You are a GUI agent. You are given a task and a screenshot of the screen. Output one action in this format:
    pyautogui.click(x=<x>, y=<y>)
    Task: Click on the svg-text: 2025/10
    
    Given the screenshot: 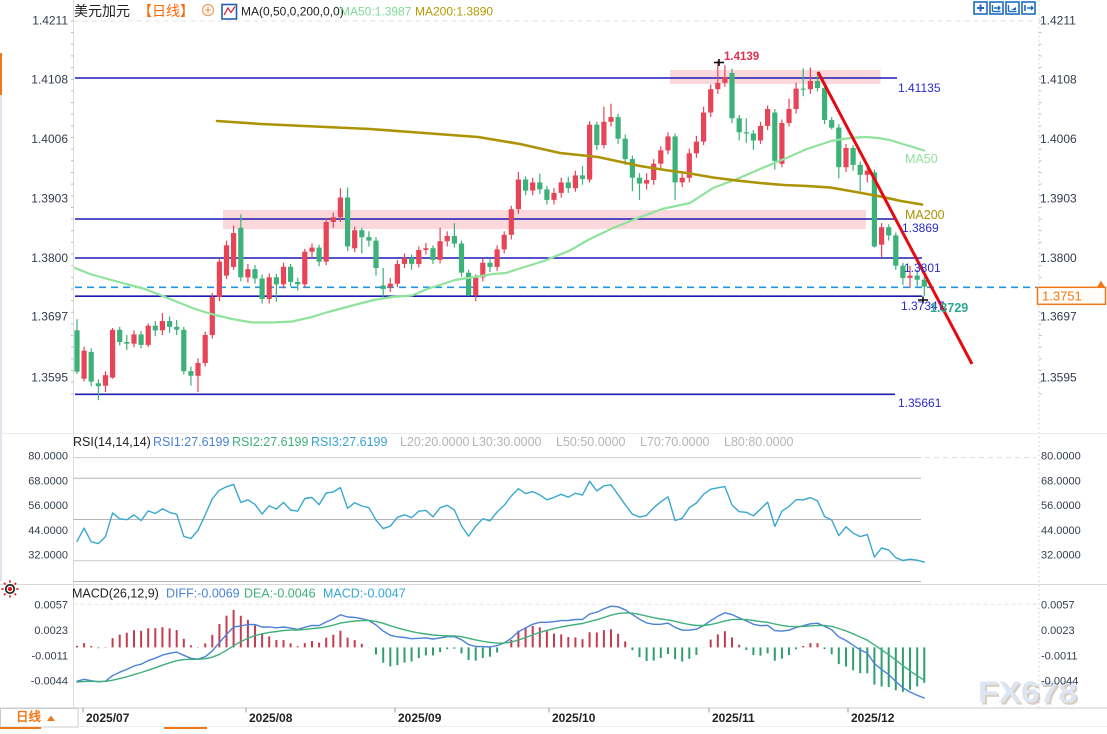 What is the action you would take?
    pyautogui.click(x=574, y=718)
    